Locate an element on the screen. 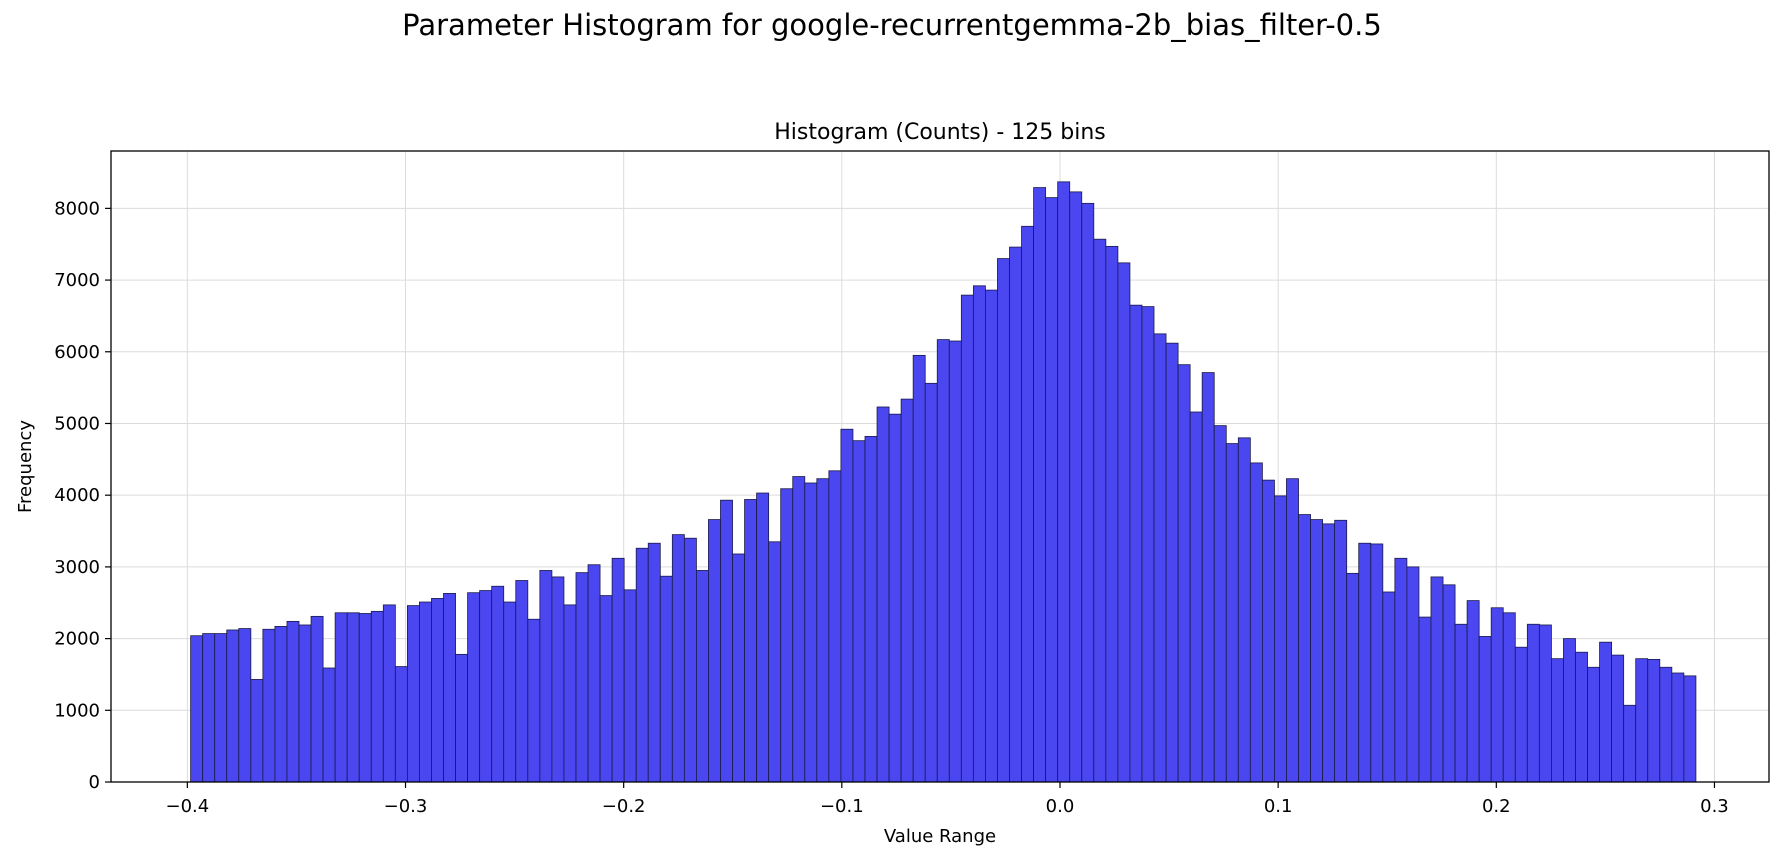 The height and width of the screenshot is (860, 1784). y-tick-label: 6000 is located at coordinates (77, 352).